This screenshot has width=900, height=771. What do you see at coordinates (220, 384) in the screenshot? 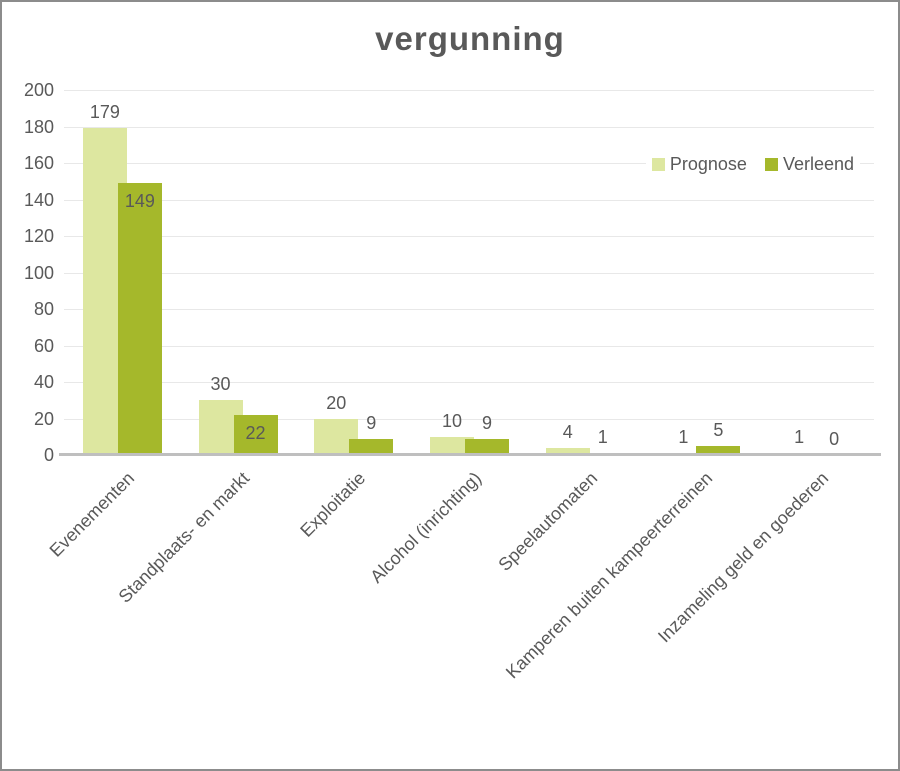
I see `value-label-prognose-2: 30` at bounding box center [220, 384].